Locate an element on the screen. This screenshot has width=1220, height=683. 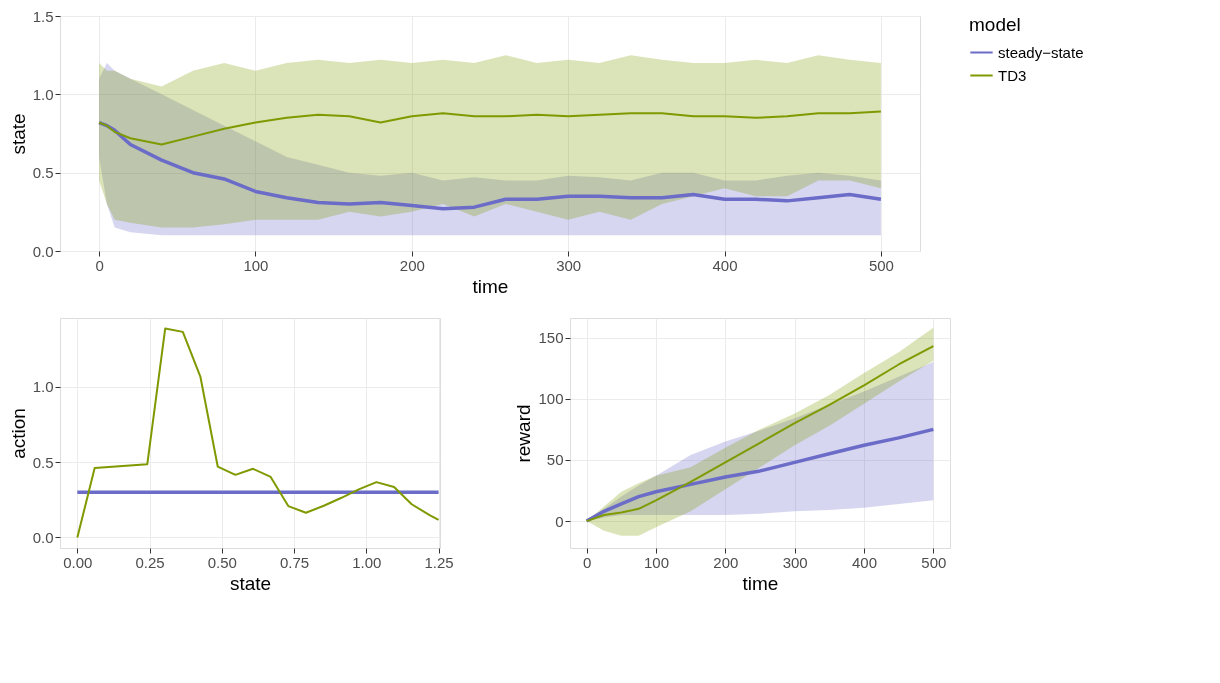
y-tick-label: 100 is located at coordinates (551, 399).